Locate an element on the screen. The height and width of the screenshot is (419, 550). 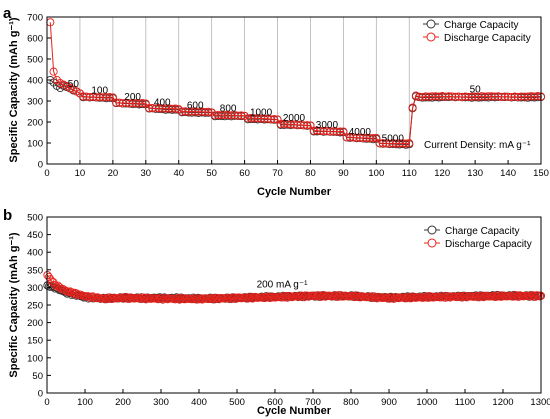
x-tick-label: 80 is located at coordinates (310, 173).